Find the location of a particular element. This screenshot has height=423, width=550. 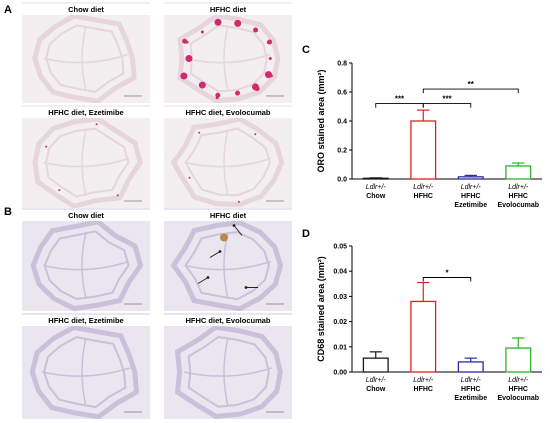

y-axis-label: ORO stained area (mm²) is located at coordinates (321, 120).